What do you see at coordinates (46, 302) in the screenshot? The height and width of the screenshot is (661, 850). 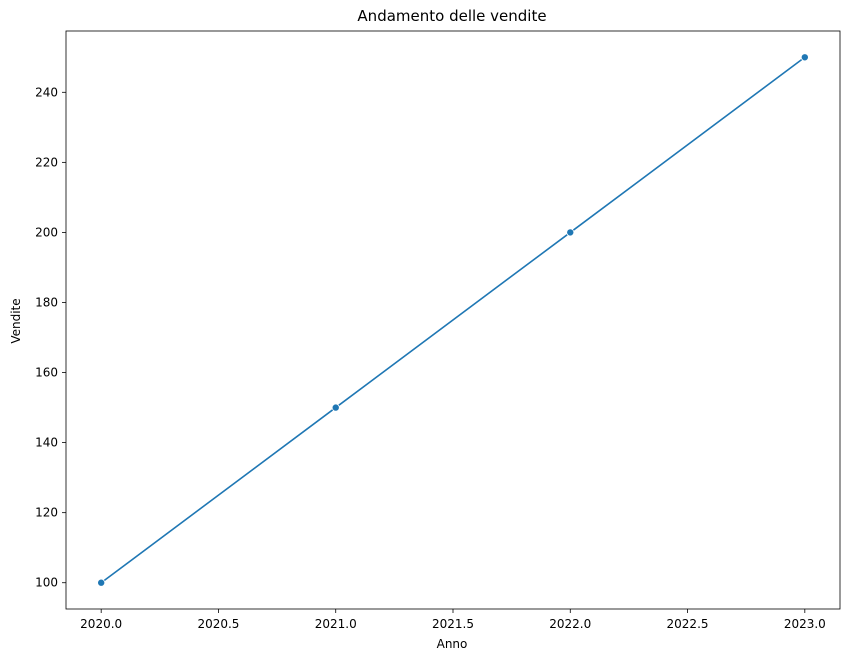 I see `y-tick-label: 180` at bounding box center [46, 302].